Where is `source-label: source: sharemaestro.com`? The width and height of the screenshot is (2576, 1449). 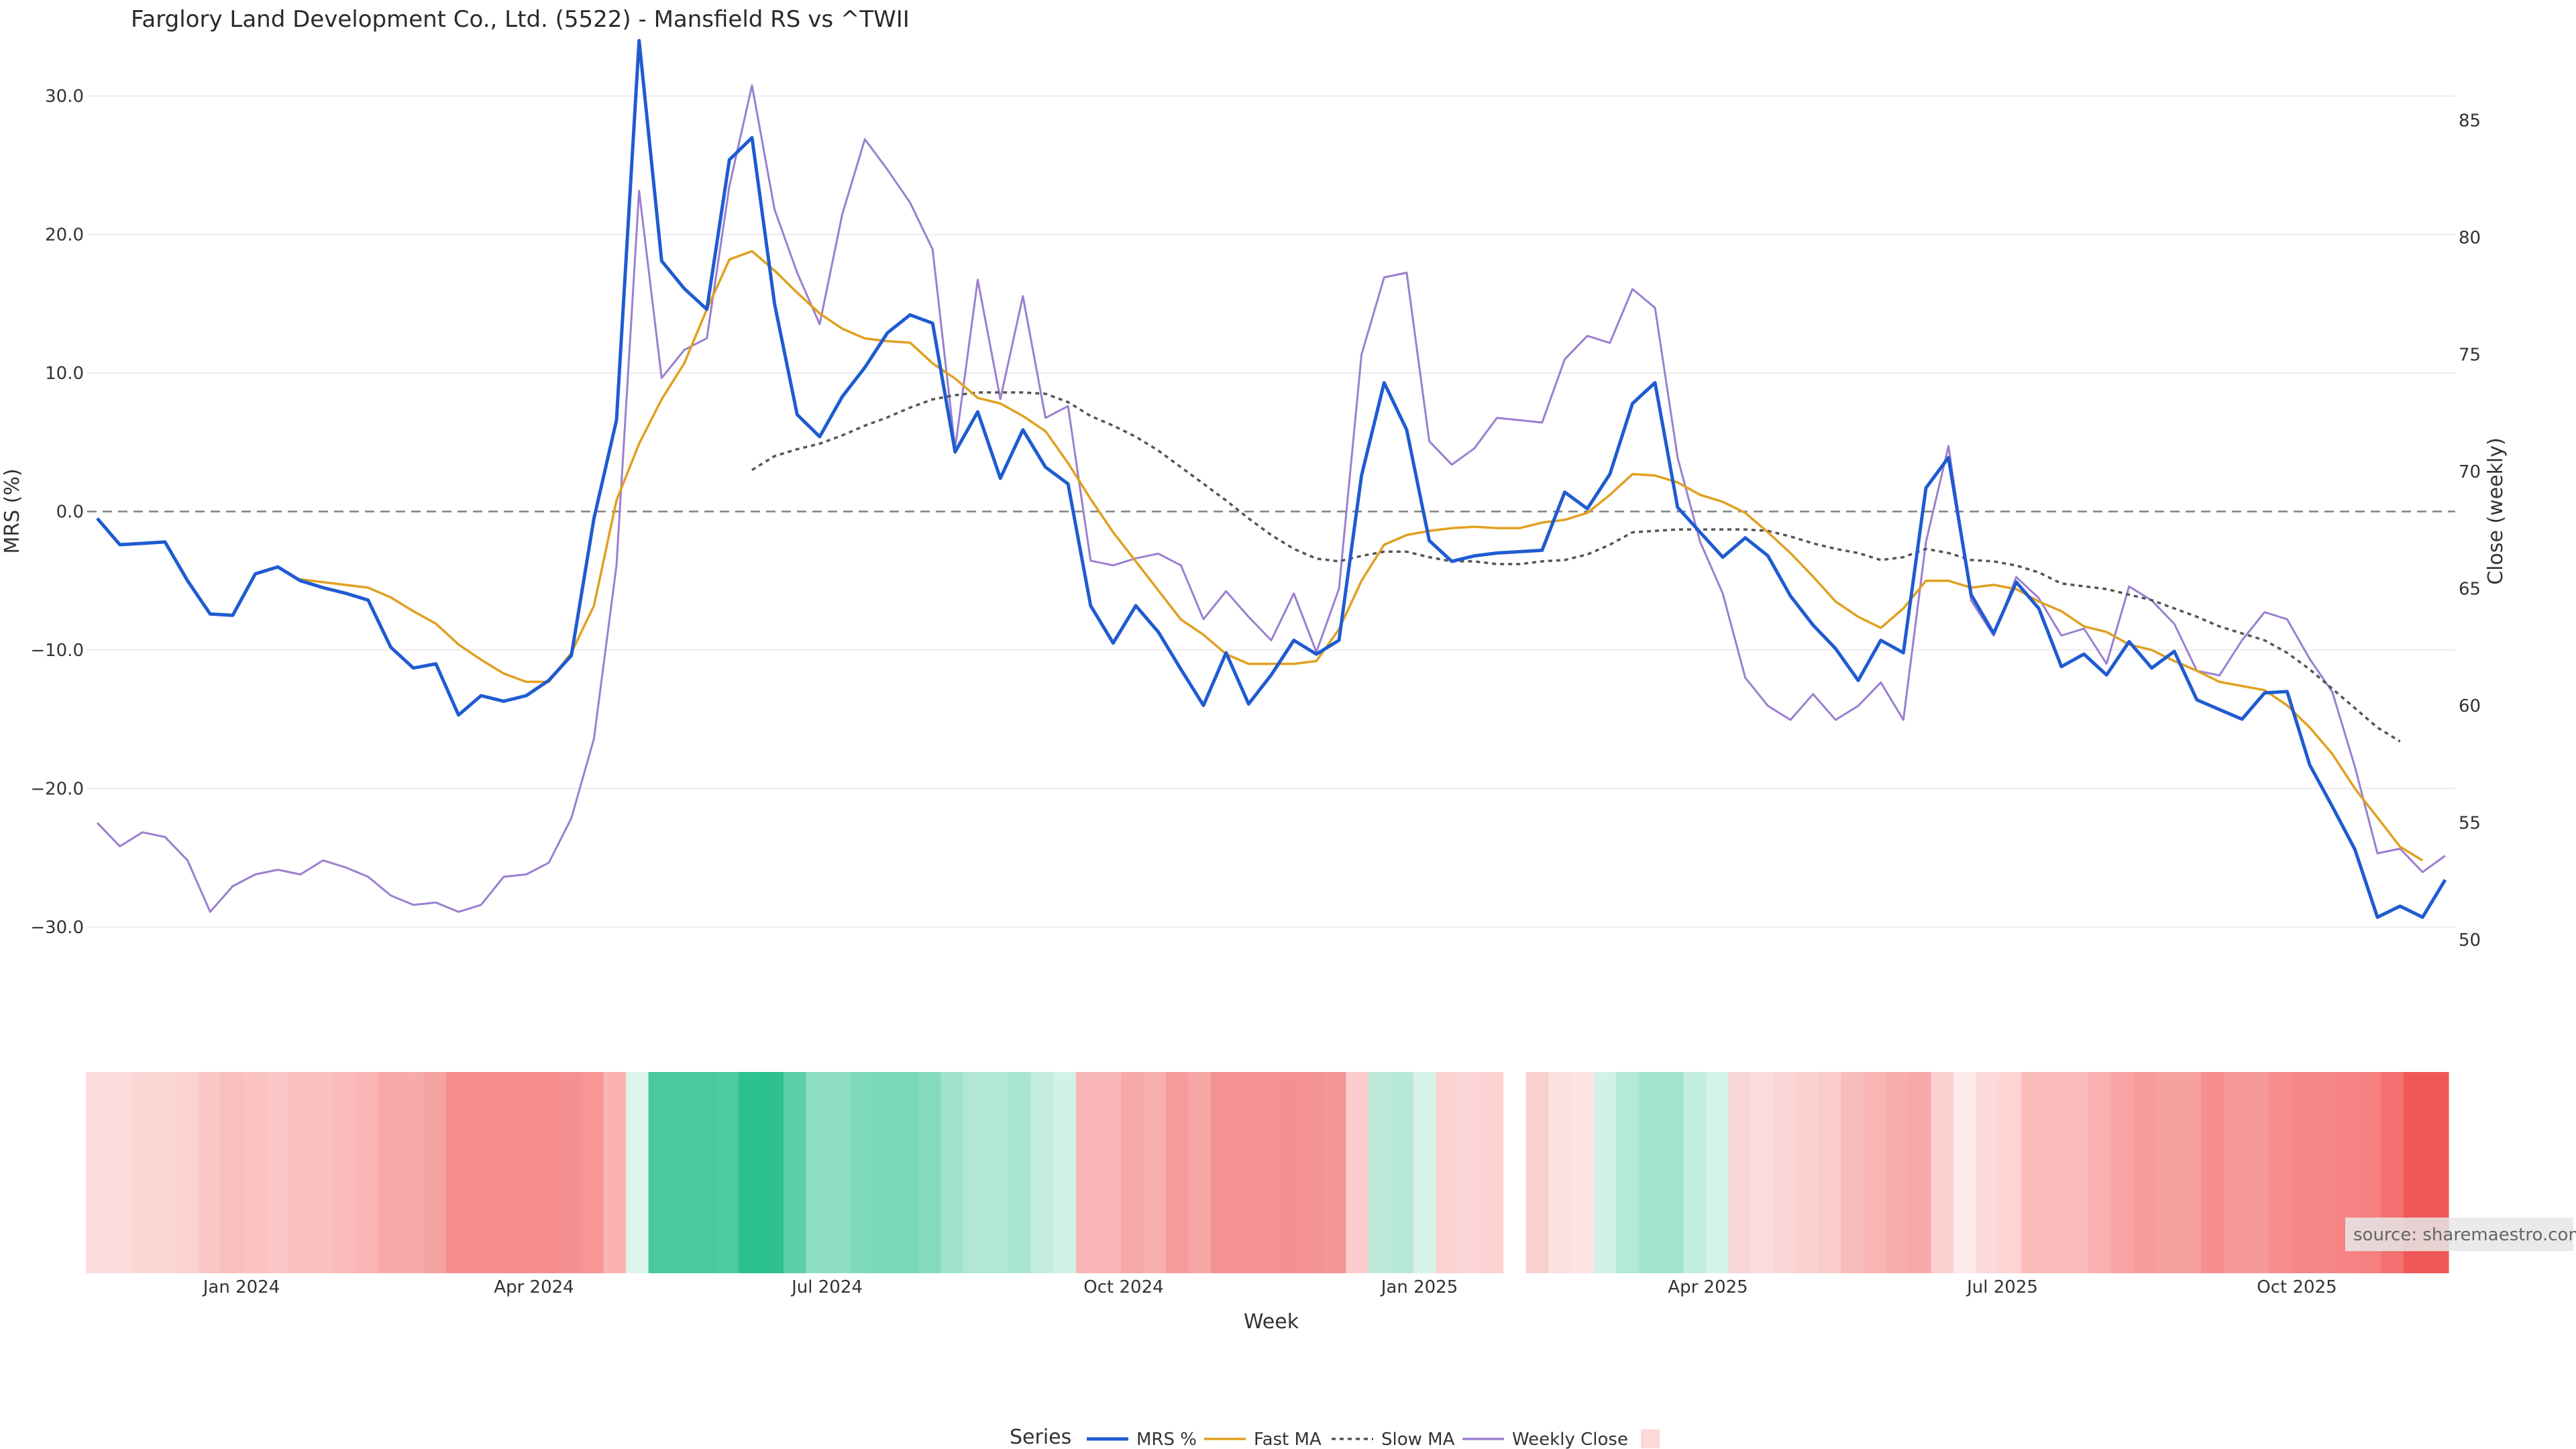
source-label: source: sharemaestro.com is located at coordinates (2460, 1234).